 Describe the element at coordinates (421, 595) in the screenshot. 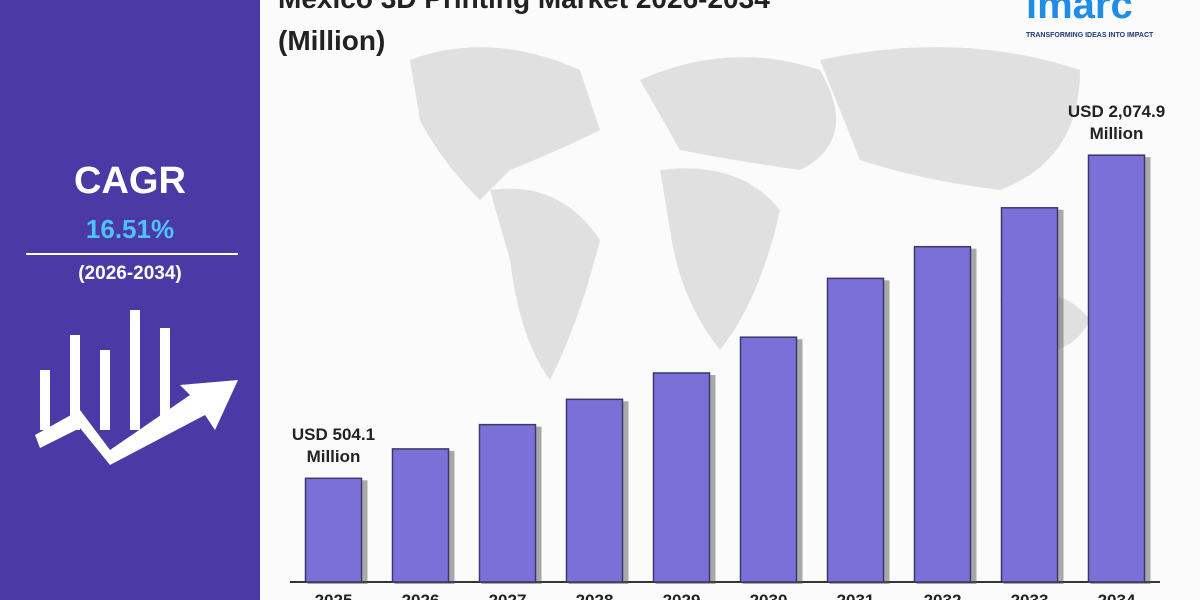

I see `x-tick-label: 2026` at that location.